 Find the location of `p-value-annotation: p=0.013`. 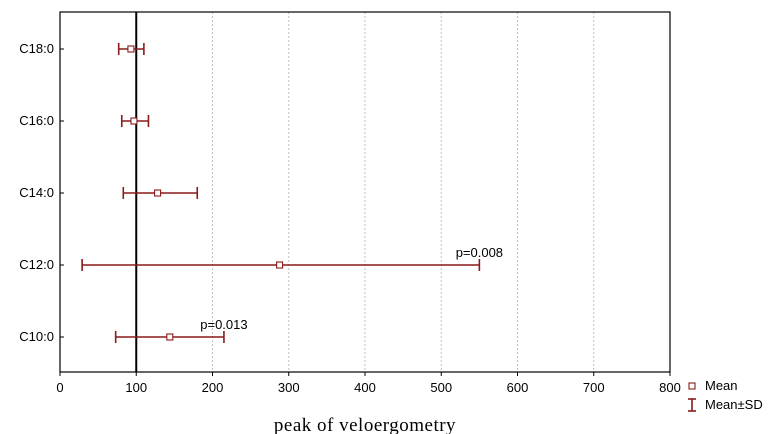

p-value-annotation: p=0.013 is located at coordinates (223, 324).